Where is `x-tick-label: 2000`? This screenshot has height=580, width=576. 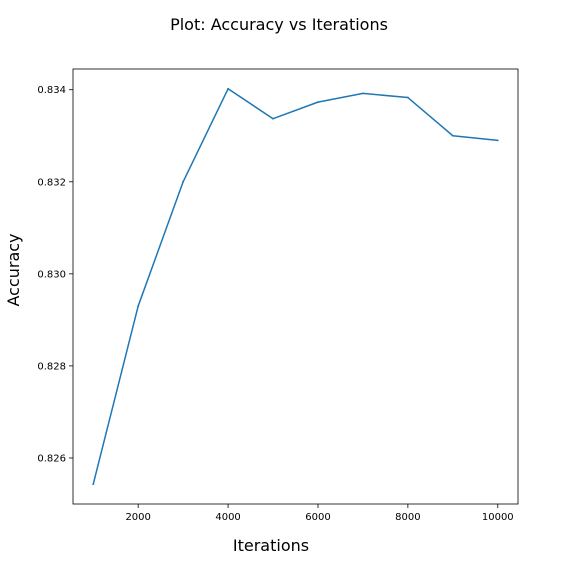 x-tick-label: 2000 is located at coordinates (137, 517).